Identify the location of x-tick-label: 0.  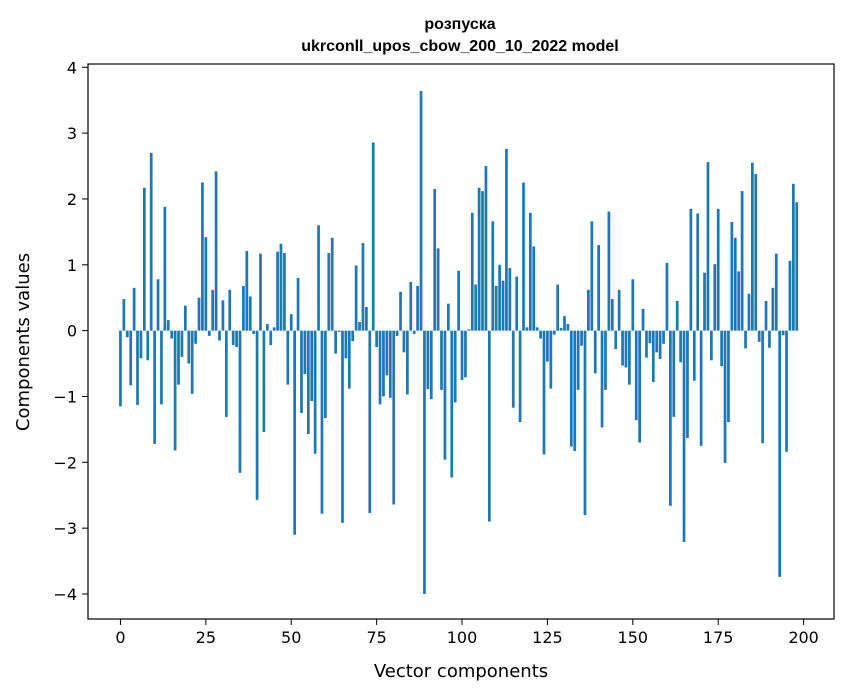
(120, 637).